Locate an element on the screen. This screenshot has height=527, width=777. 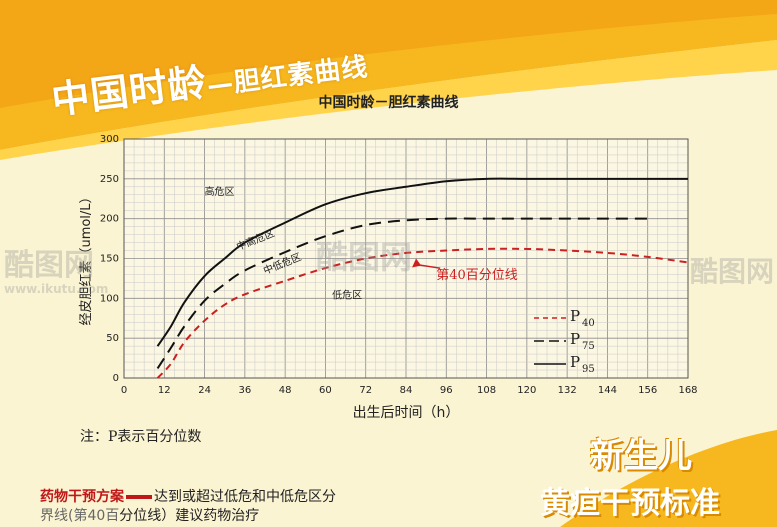
x-tick-label: 72 is located at coordinates (365, 390).